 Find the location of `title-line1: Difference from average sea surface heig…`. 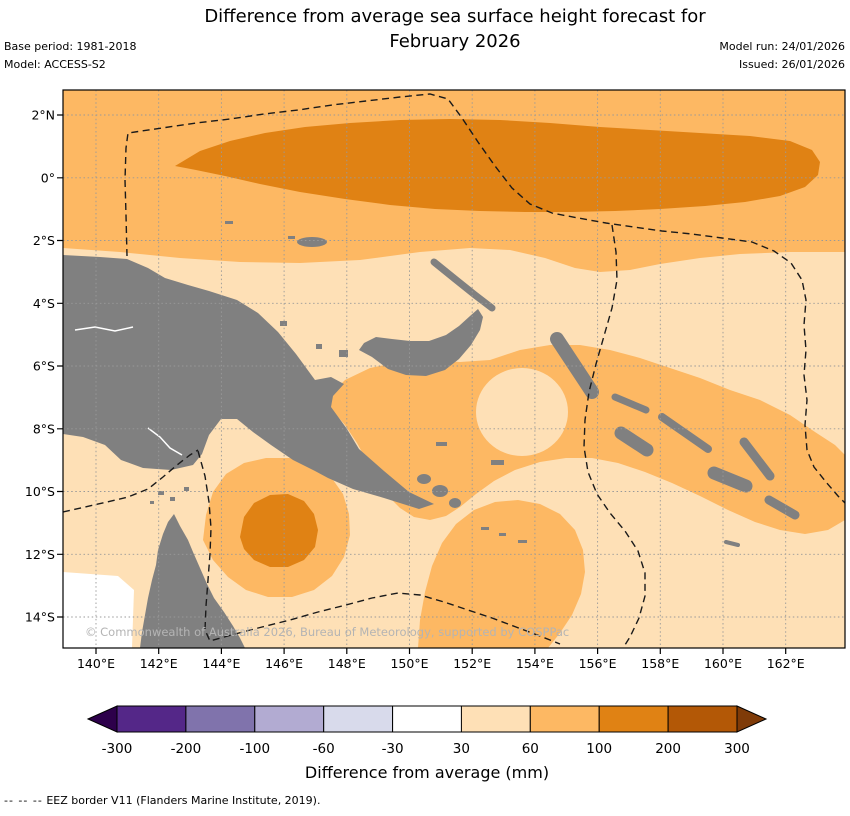

title-line1: Difference from average sea surface heig… is located at coordinates (455, 16).